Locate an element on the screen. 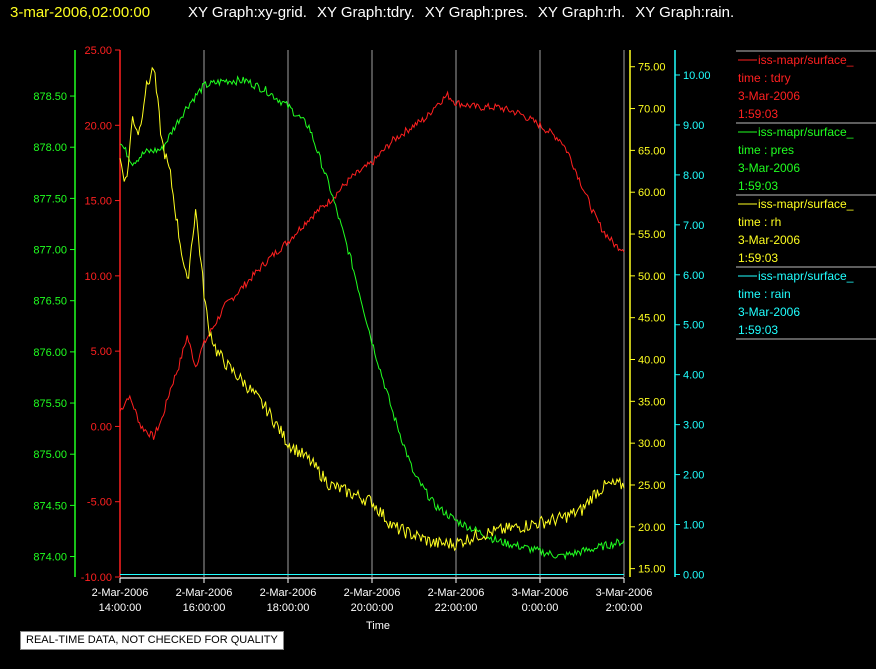 Image resolution: width=876 pixels, height=669 pixels. x-tick-time: 14:00:00 is located at coordinates (120, 608).